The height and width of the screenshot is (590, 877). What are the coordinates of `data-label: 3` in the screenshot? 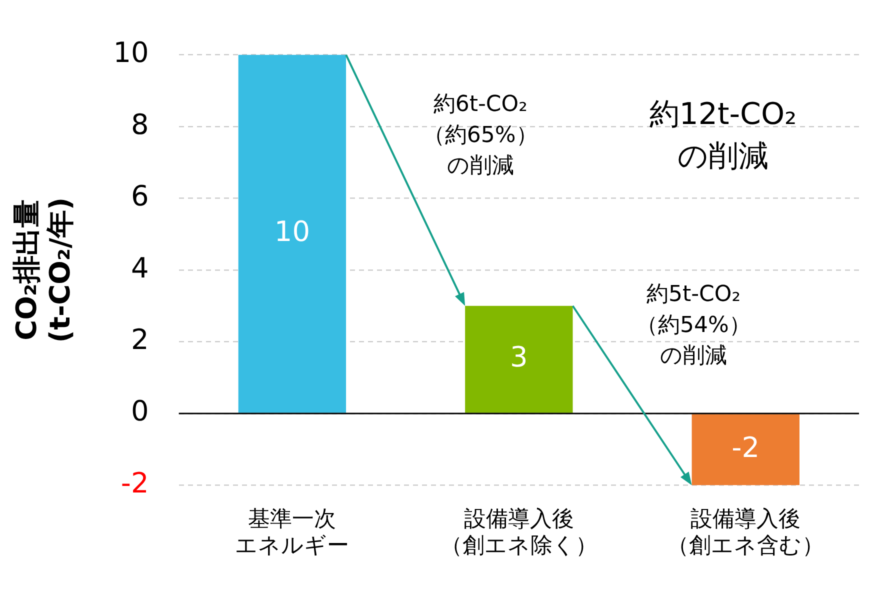 It's located at (519, 357).